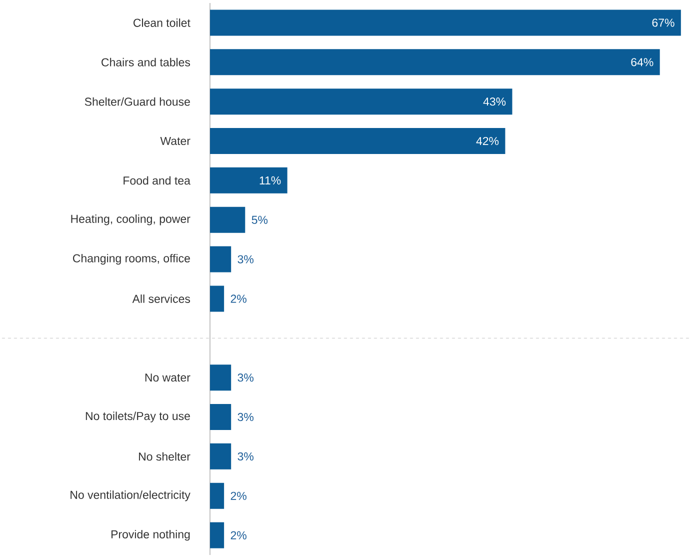  I want to click on data-label: 42%, so click(487, 141).